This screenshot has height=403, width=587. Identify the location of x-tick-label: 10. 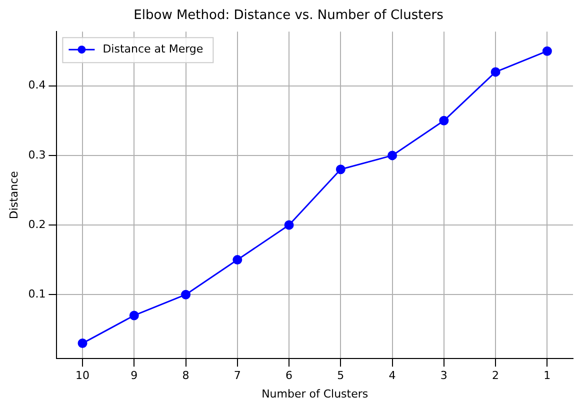
(83, 375).